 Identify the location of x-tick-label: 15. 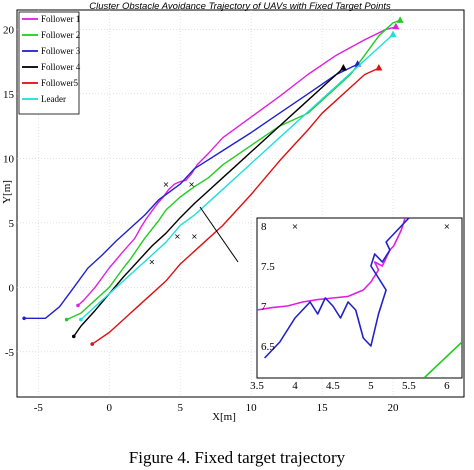
(323, 408).